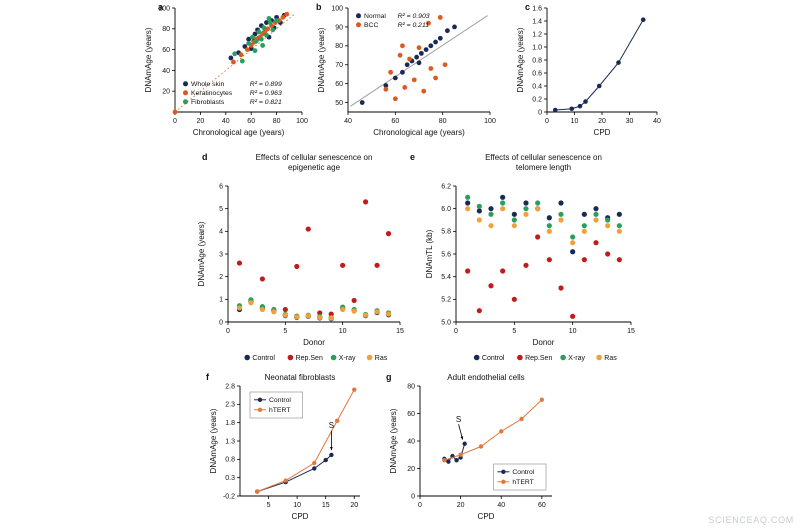 Image resolution: width=800 pixels, height=530 pixels. Describe the element at coordinates (276, 405) in the screenshot. I see `legend-box` at that location.